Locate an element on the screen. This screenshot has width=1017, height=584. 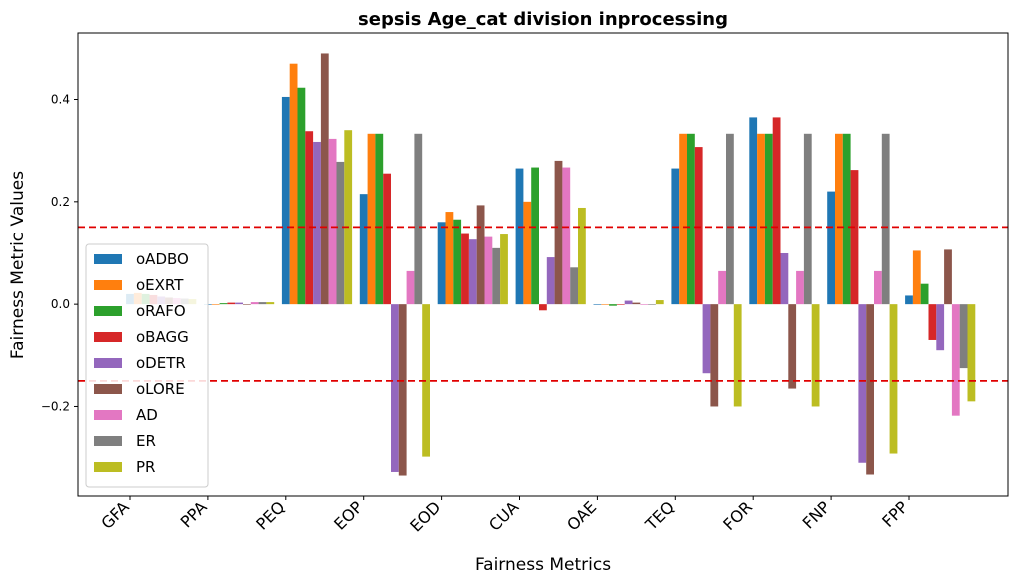
legend-label-ER: ER is located at coordinates (146, 441).